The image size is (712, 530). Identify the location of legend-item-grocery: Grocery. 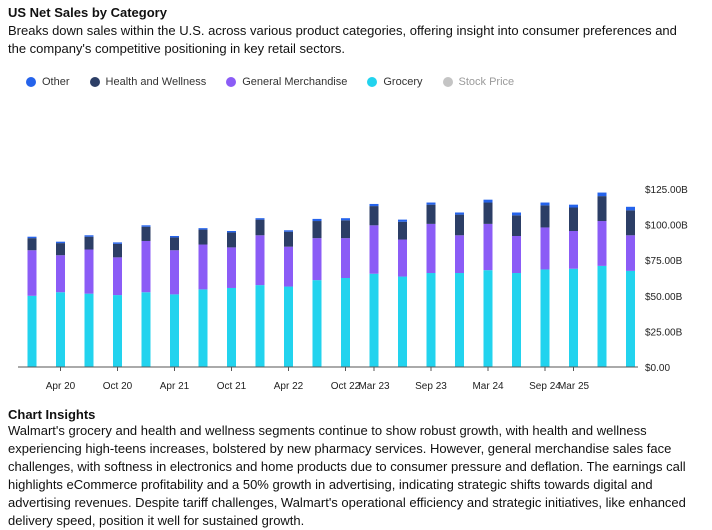
(395, 82).